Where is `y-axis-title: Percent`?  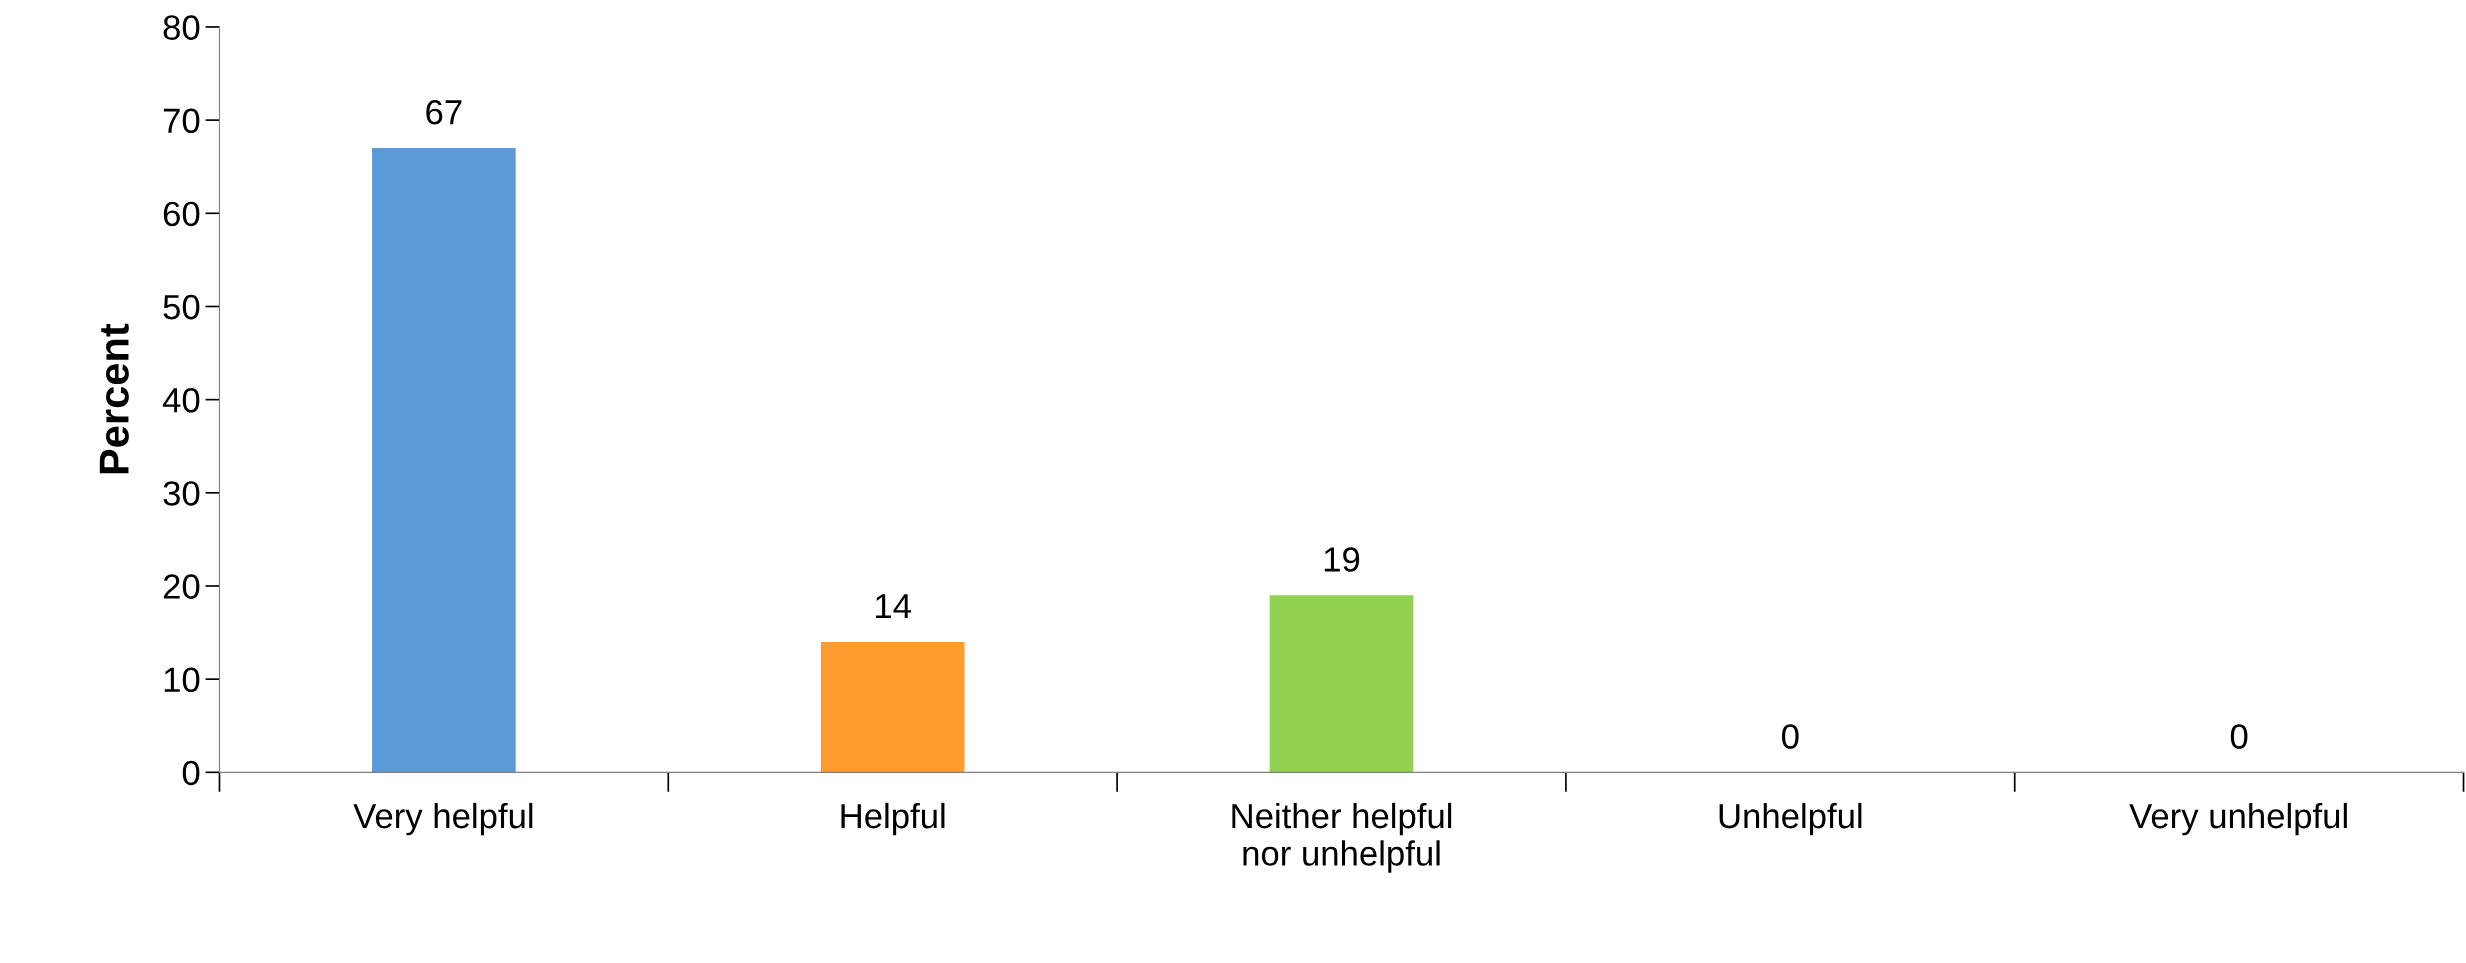
y-axis-title: Percent is located at coordinates (114, 398).